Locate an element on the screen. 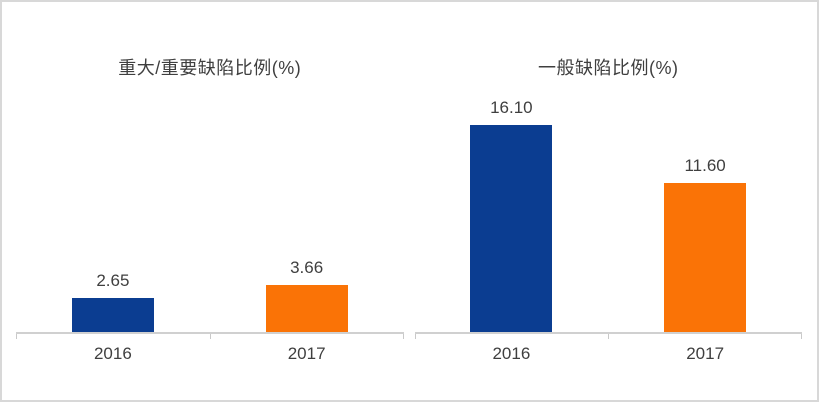  data-label: 2.65 is located at coordinates (113, 280).